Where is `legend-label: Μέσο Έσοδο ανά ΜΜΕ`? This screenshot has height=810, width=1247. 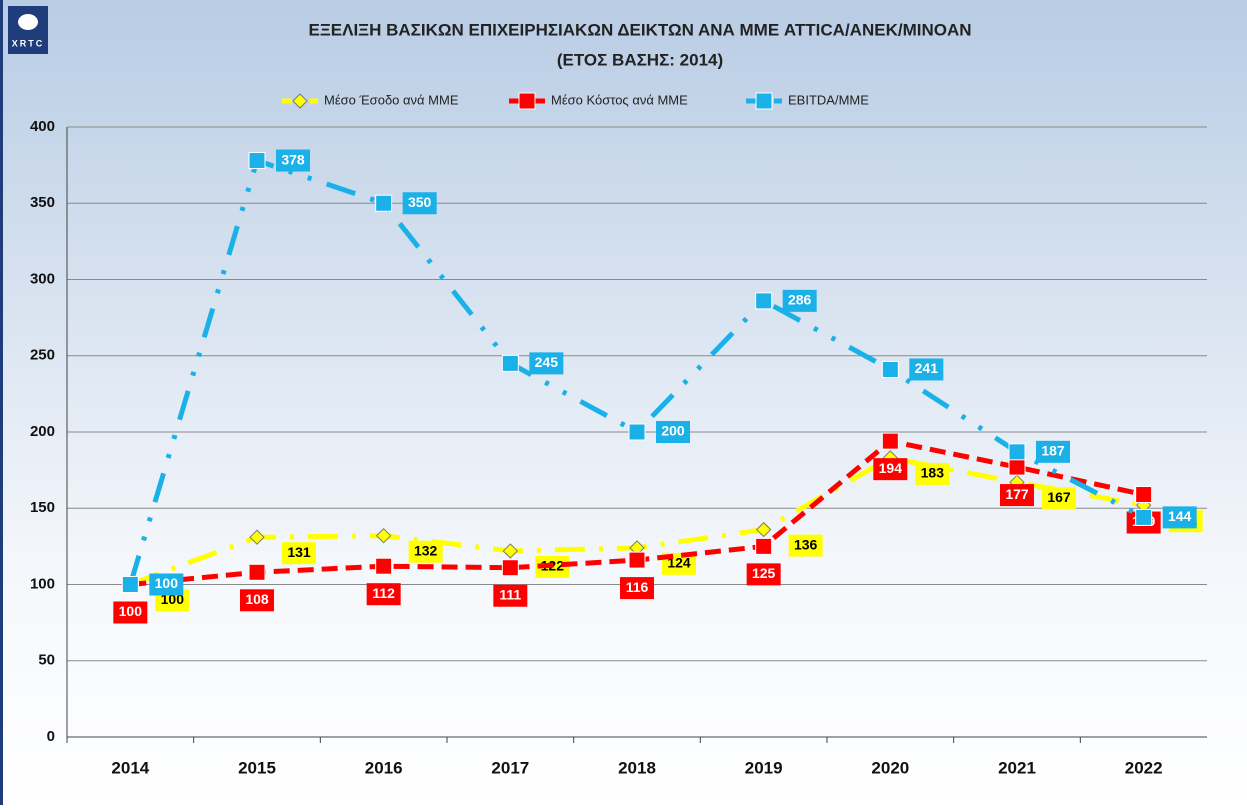 legend-label: Μέσο Έσοδο ανά ΜΜΕ is located at coordinates (391, 99).